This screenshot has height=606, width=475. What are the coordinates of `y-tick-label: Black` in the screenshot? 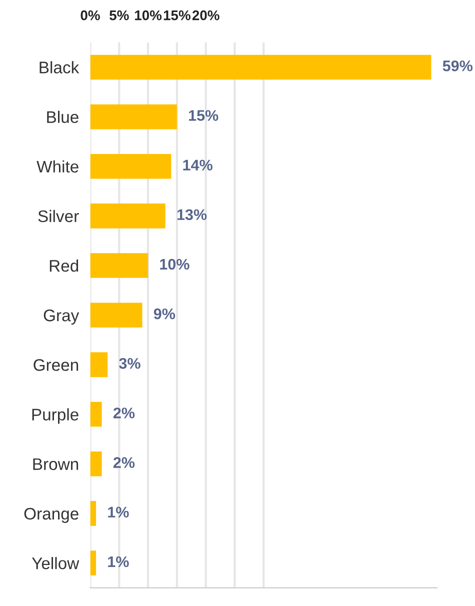 It's located at (60, 67).